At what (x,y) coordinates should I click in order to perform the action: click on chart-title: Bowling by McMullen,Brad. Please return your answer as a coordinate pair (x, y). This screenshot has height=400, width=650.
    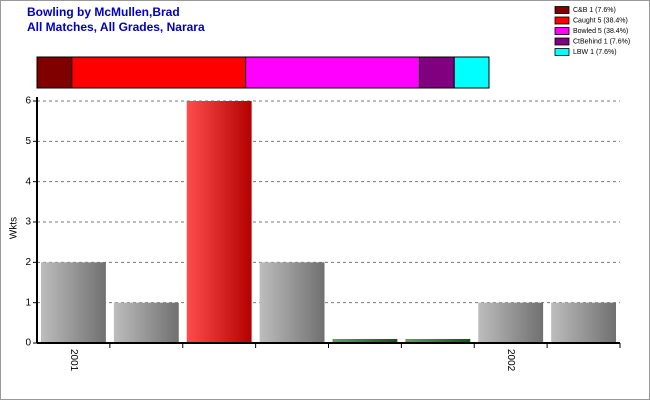
    Looking at the image, I should click on (103, 12).